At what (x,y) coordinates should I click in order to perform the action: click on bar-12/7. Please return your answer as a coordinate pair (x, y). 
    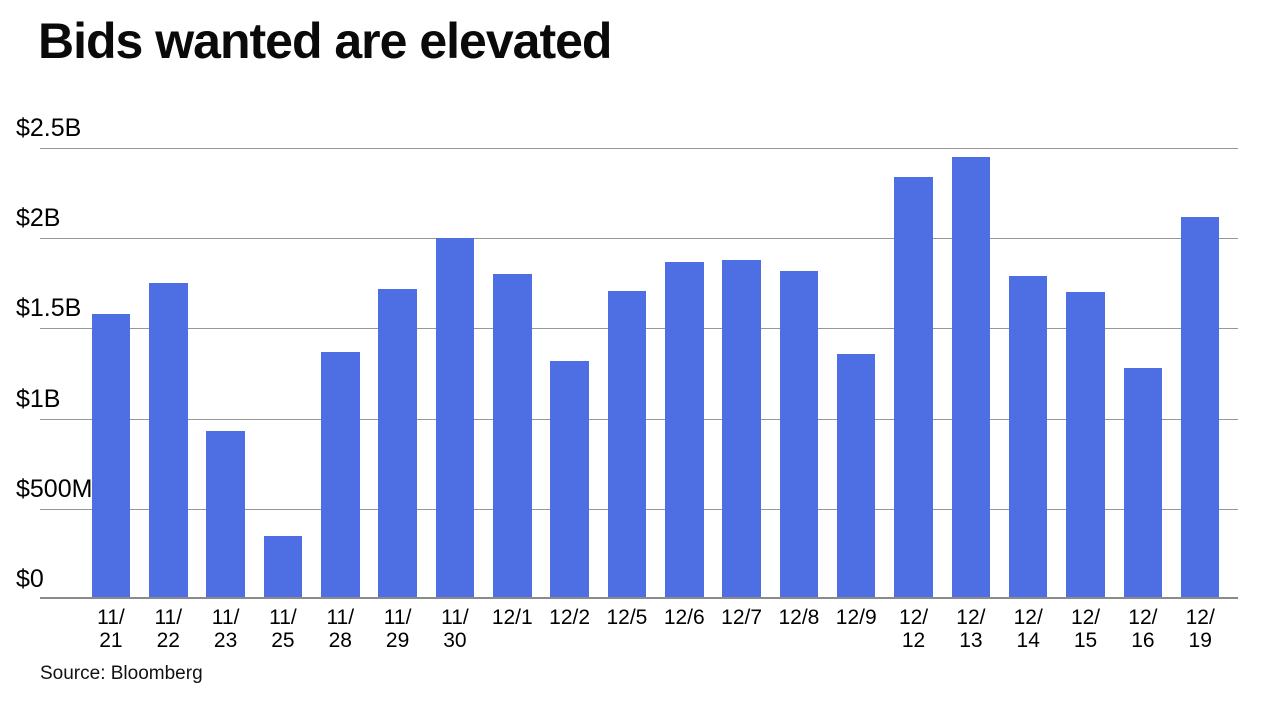
    Looking at the image, I should click on (741, 429).